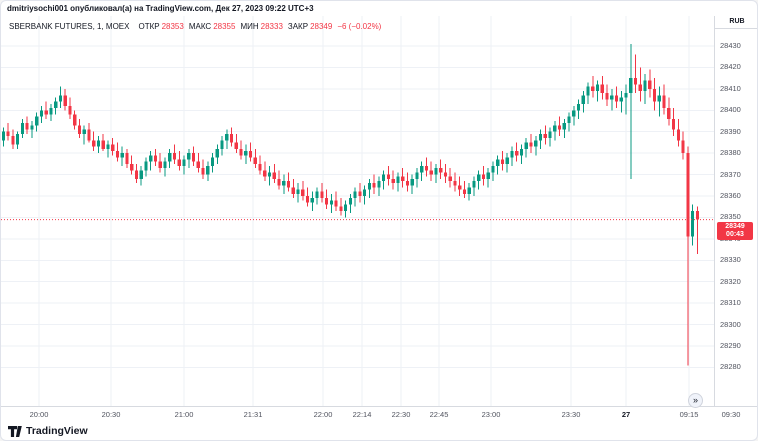 This screenshot has height=441, width=758. What do you see at coordinates (491, 414) in the screenshot?
I see `time-tick-label: 23:00` at bounding box center [491, 414].